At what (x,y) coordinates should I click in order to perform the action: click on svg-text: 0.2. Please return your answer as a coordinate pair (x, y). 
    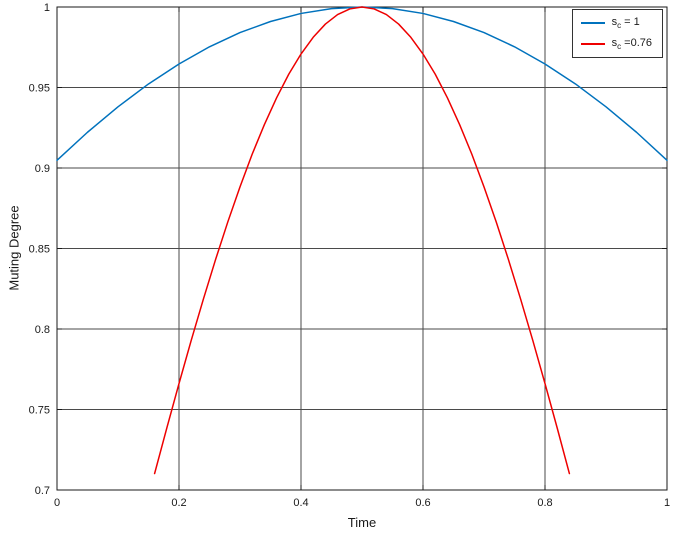
    Looking at the image, I should click on (178, 503).